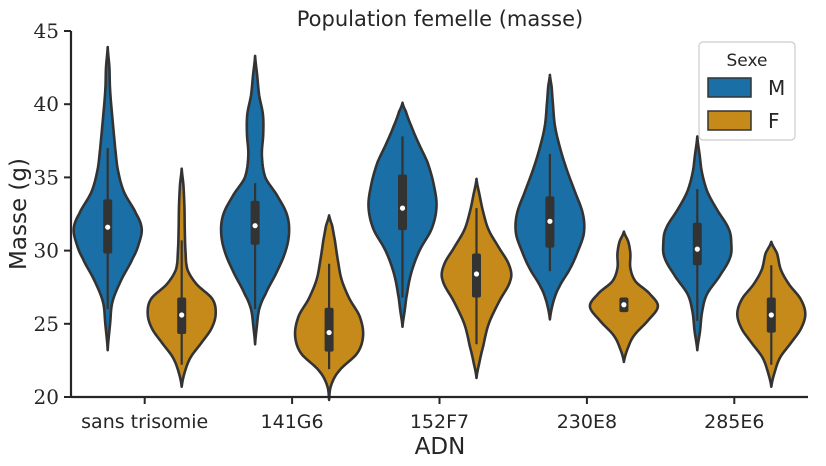 The image size is (826, 466). Describe the element at coordinates (774, 121) in the screenshot. I see `legend-label-f: F` at that location.